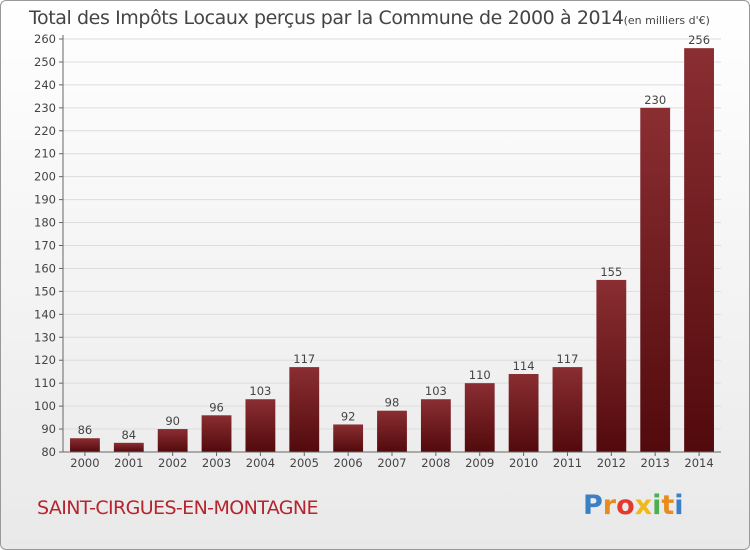  Describe the element at coordinates (45, 131) in the screenshot. I see `y-tick-label: 220` at that location.